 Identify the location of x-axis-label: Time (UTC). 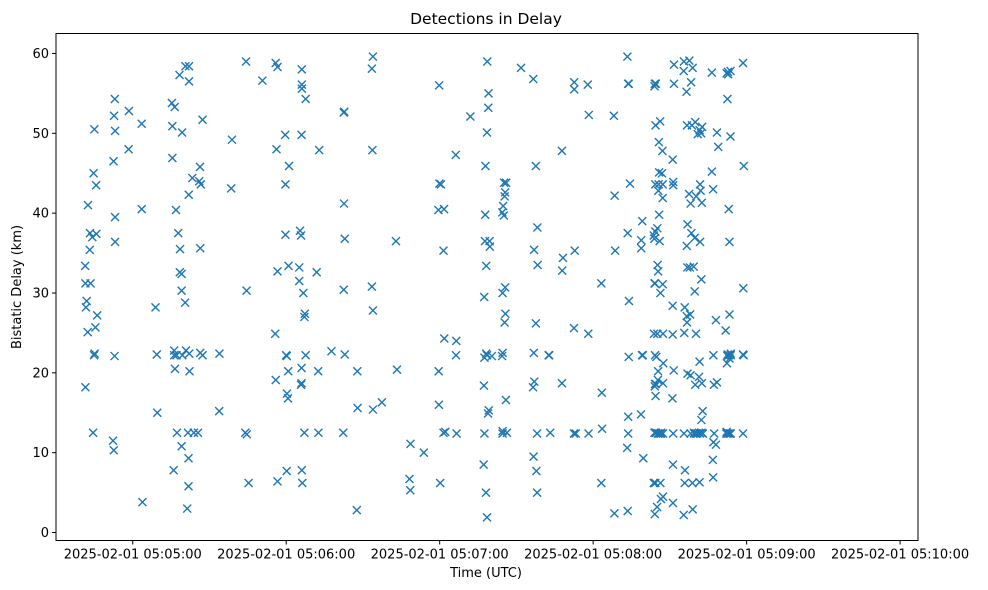
(485, 573).